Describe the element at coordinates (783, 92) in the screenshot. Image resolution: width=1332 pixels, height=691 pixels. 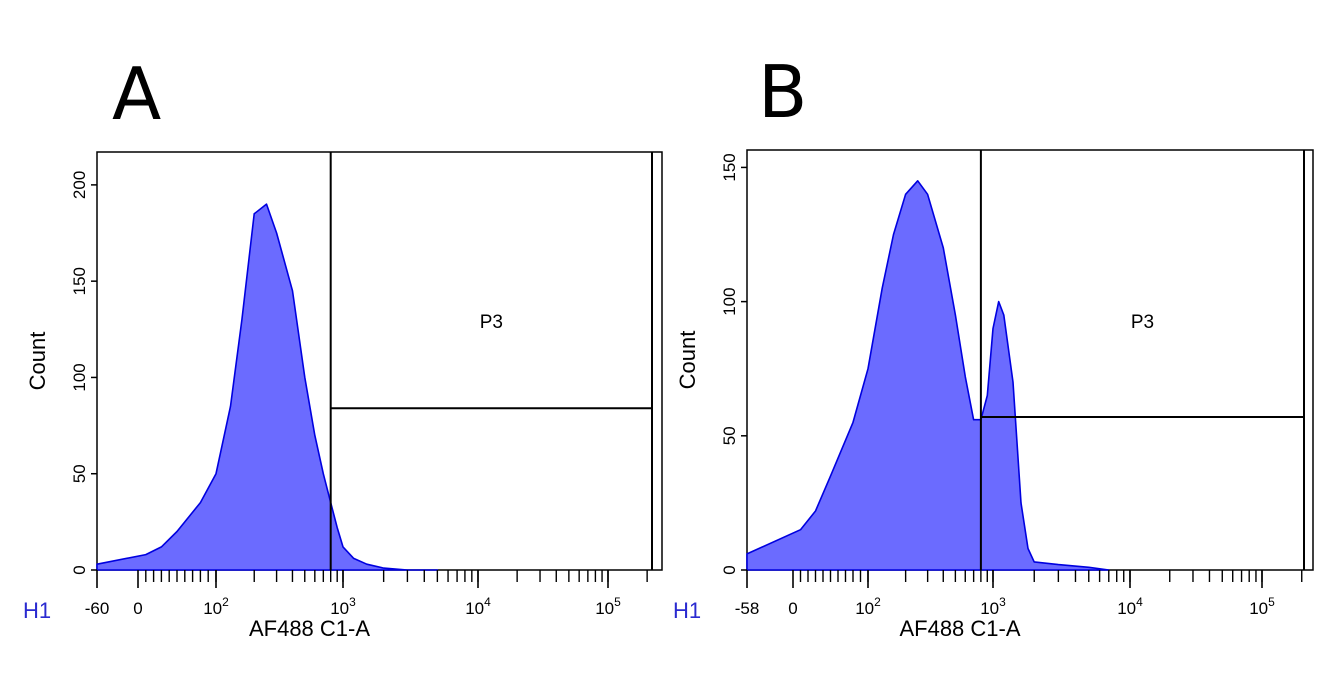
I see `panel-letter-b: B` at that location.